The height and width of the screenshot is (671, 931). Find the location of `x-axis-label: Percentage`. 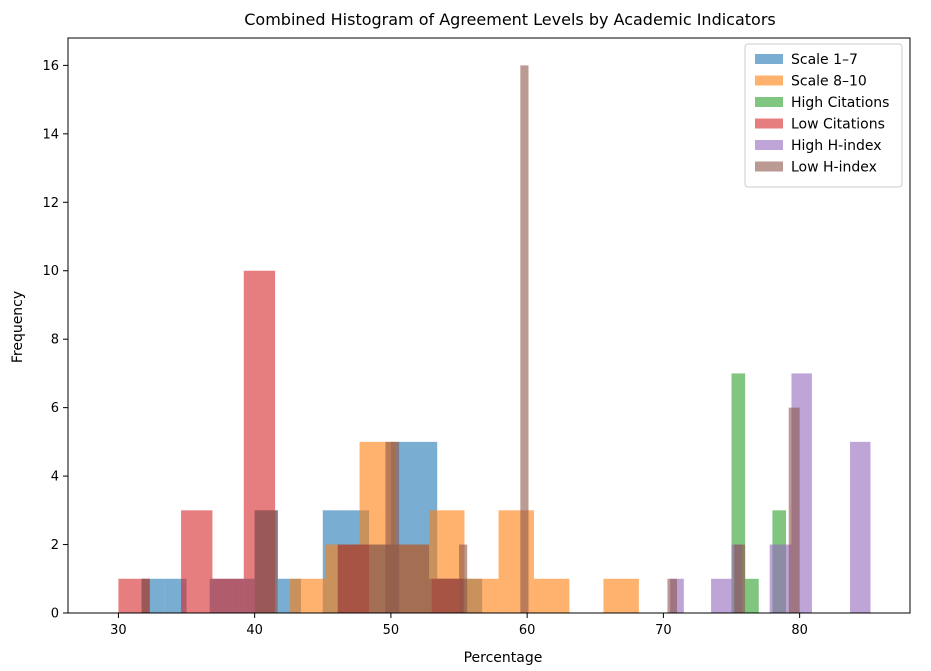

x-axis-label: Percentage is located at coordinates (503, 658).